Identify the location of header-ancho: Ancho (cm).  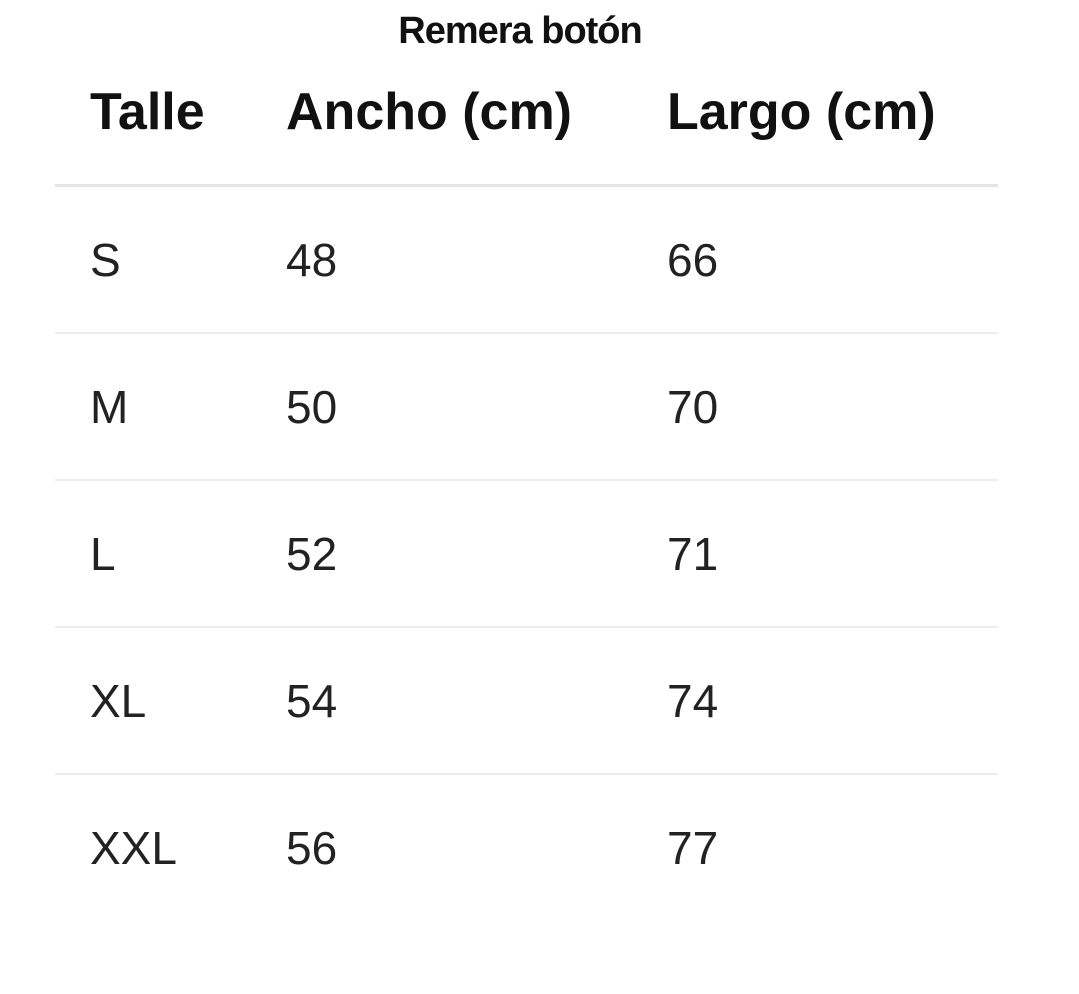
(429, 112).